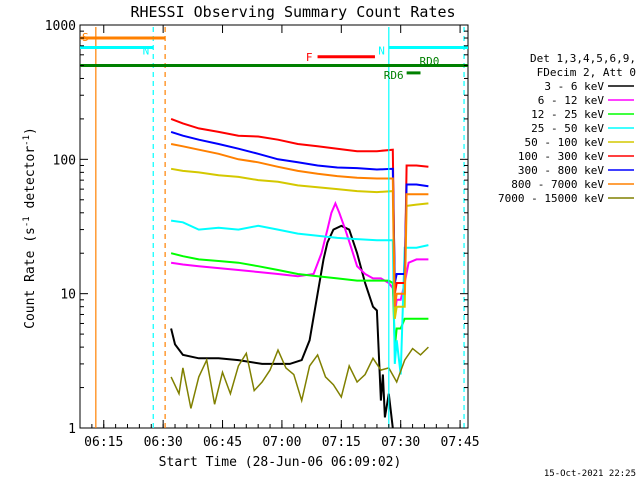  I want to click on legend-entry-label-8: 7000 - 15000 keV, so click(551, 198).